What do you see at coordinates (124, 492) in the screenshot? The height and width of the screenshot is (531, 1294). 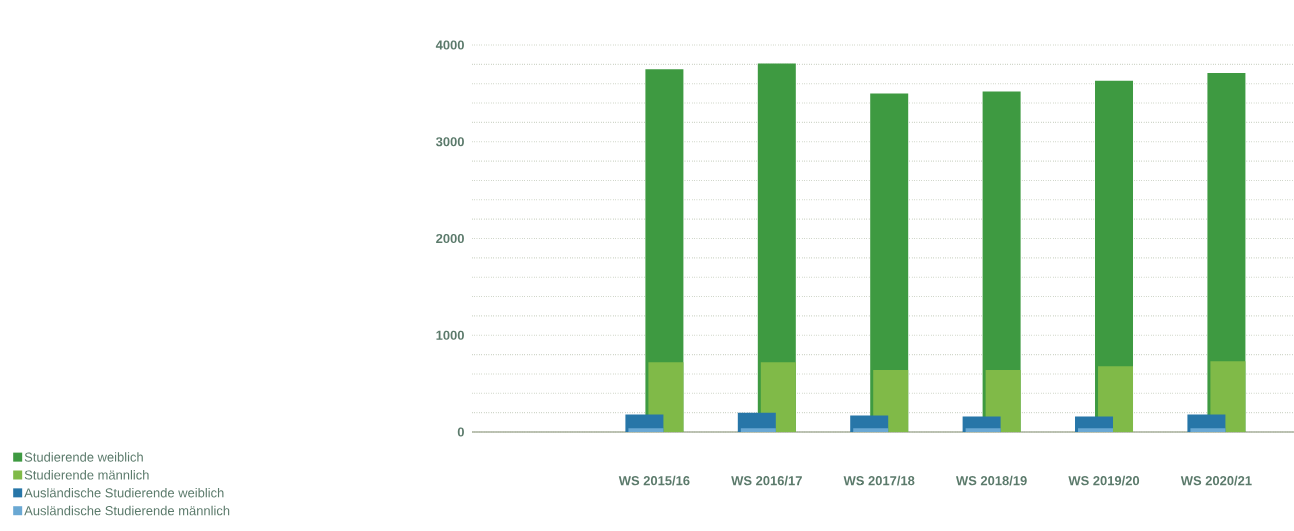 I see `legend-label: Ausländische Studierende weiblich` at bounding box center [124, 492].